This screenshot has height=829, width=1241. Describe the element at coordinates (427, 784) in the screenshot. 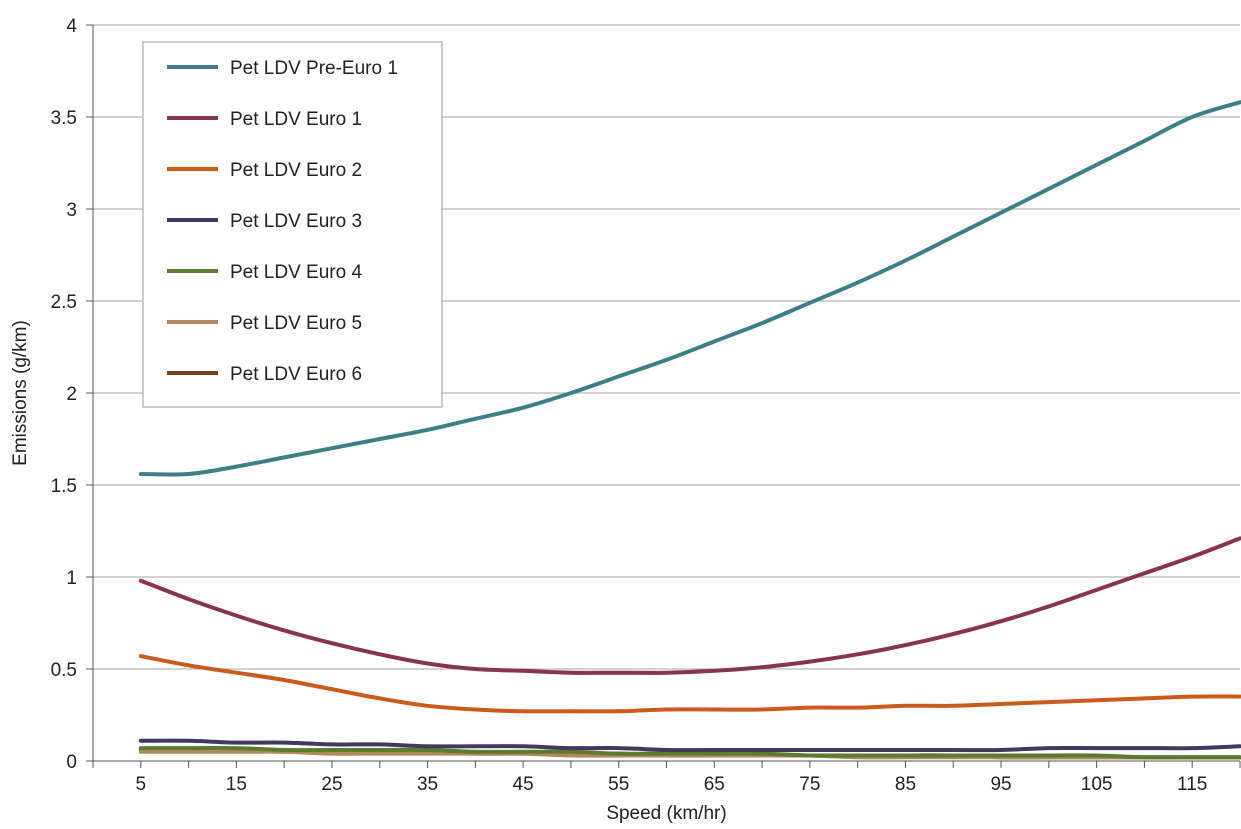

I see `x-tick-label: 35` at that location.